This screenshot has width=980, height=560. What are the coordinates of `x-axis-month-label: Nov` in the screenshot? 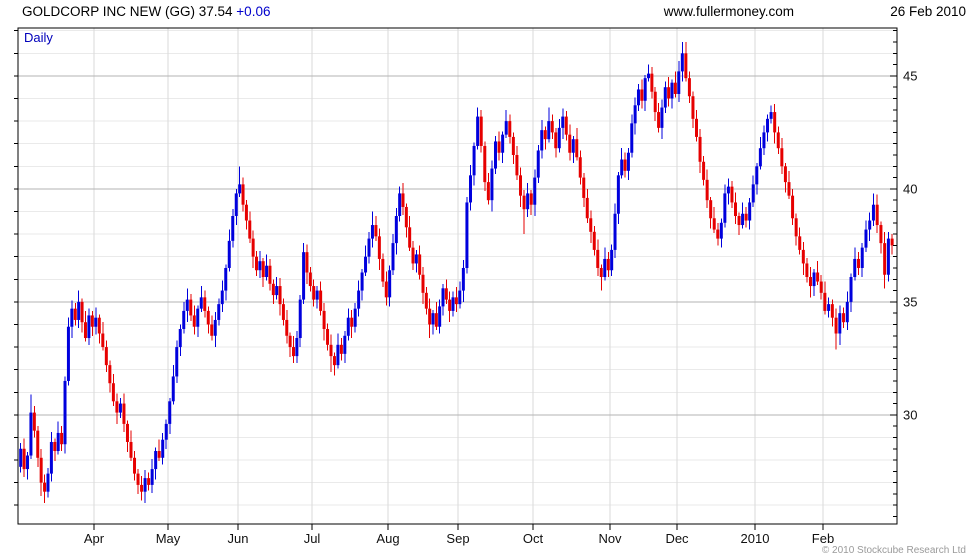 It's located at (610, 538).